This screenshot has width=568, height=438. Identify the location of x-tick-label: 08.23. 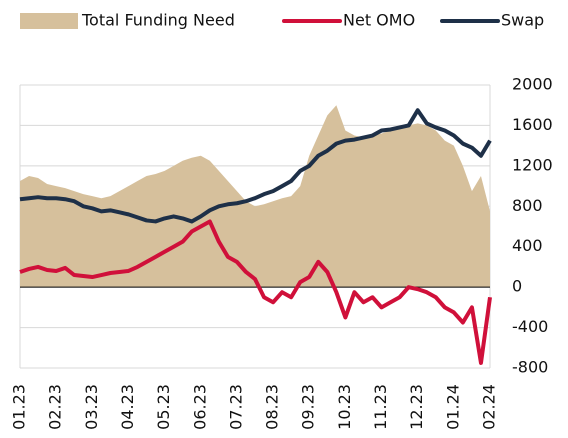
(272, 407).